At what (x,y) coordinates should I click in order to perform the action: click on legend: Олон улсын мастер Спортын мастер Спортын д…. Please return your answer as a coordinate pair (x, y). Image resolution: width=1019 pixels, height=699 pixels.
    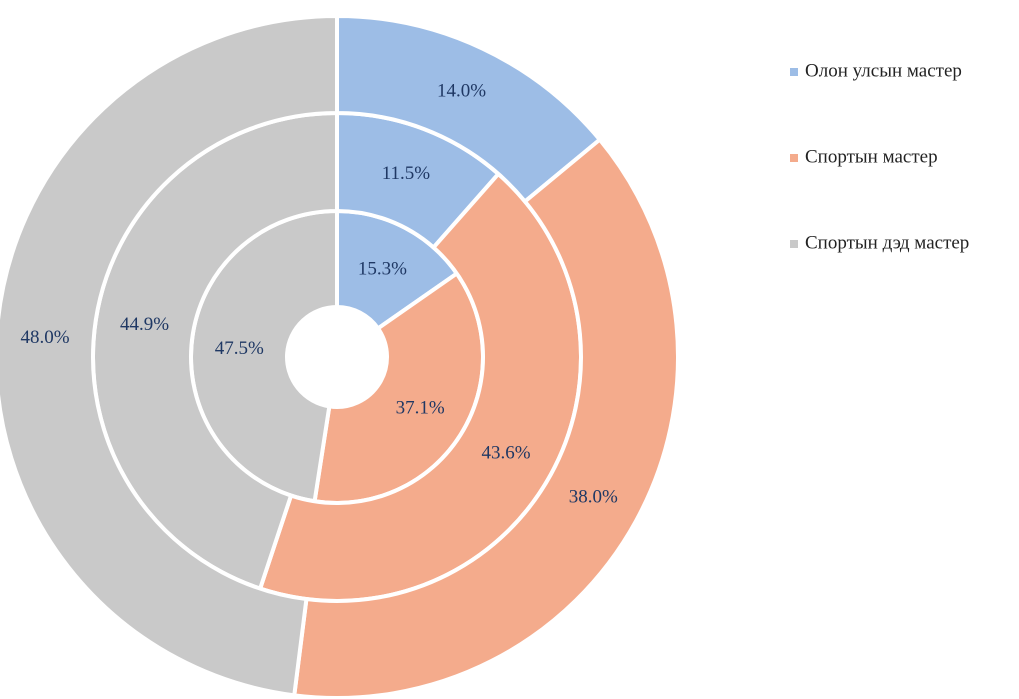
    Looking at the image, I should click on (879, 156).